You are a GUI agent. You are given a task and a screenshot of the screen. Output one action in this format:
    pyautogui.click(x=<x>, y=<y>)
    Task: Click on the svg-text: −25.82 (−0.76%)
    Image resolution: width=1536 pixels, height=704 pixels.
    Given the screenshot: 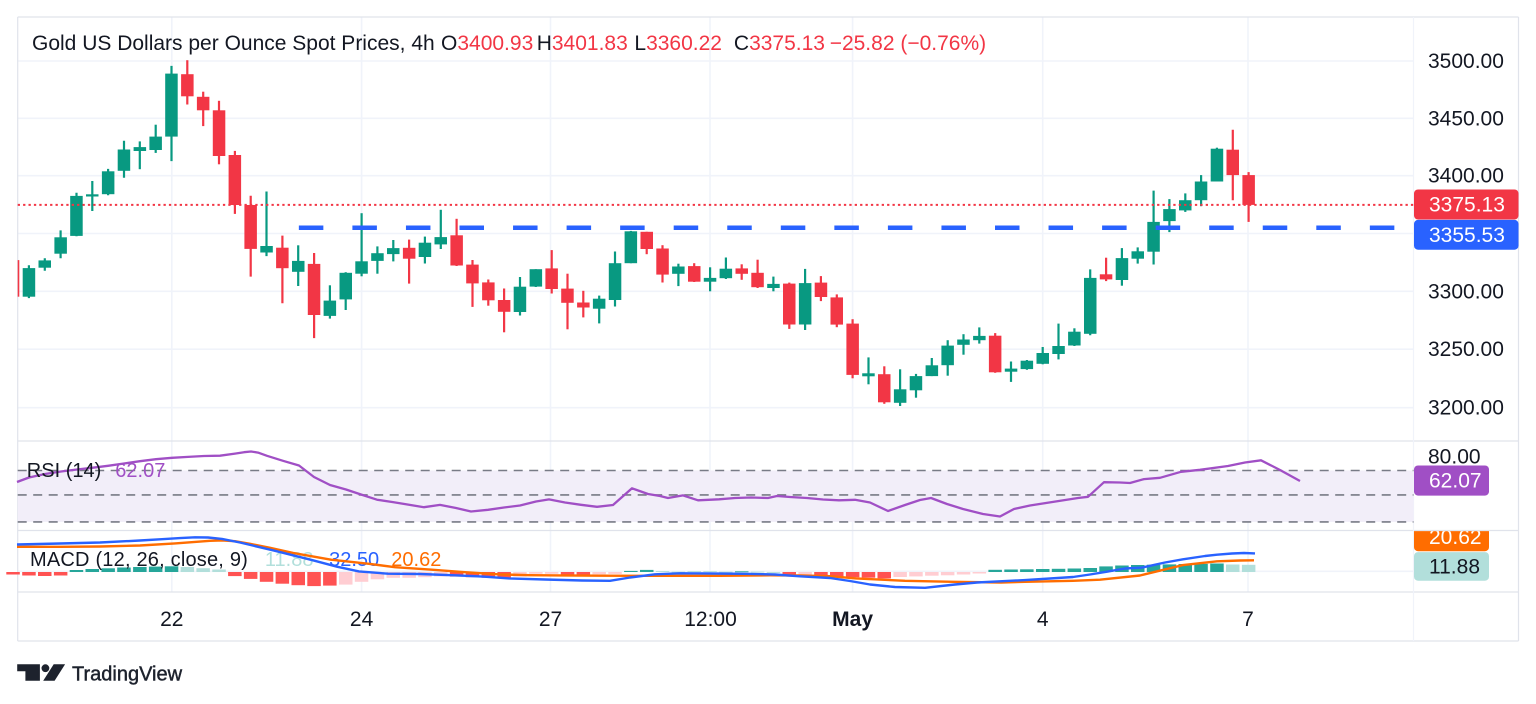 What is the action you would take?
    pyautogui.click(x=908, y=43)
    